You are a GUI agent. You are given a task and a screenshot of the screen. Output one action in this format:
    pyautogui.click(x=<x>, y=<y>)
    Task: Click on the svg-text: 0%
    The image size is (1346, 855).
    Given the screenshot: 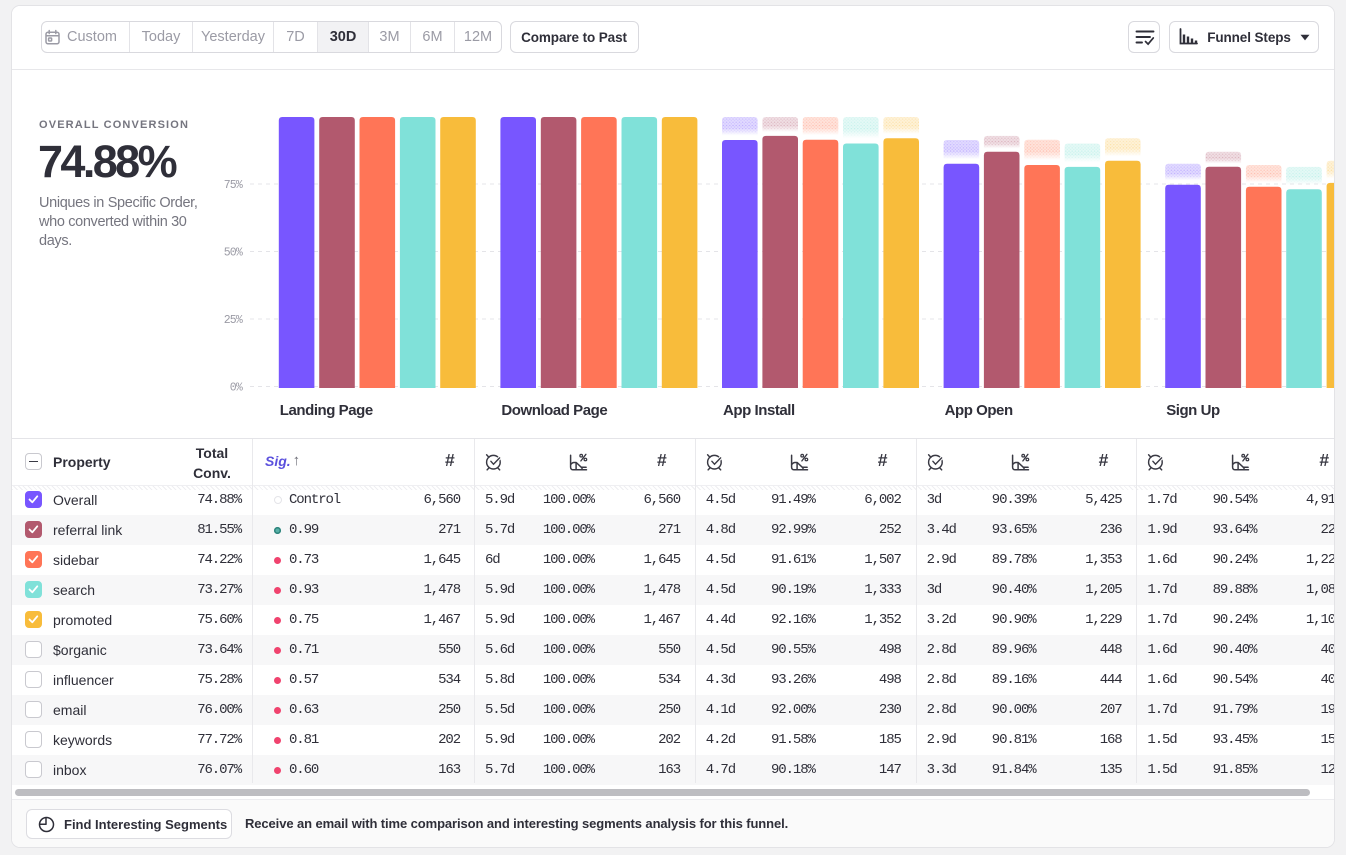 What is the action you would take?
    pyautogui.click(x=236, y=388)
    